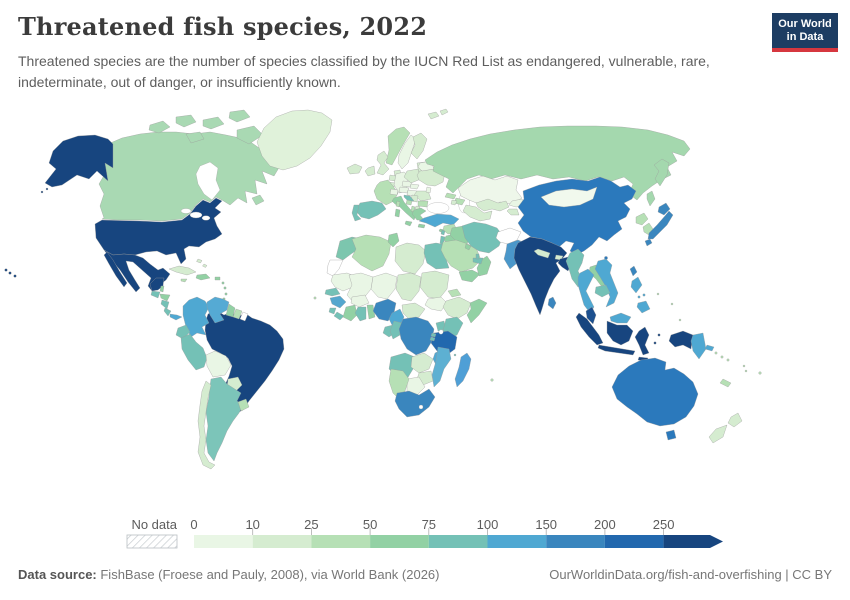 This screenshot has height=600, width=850. I want to click on country-vietnam, so click(606, 283).